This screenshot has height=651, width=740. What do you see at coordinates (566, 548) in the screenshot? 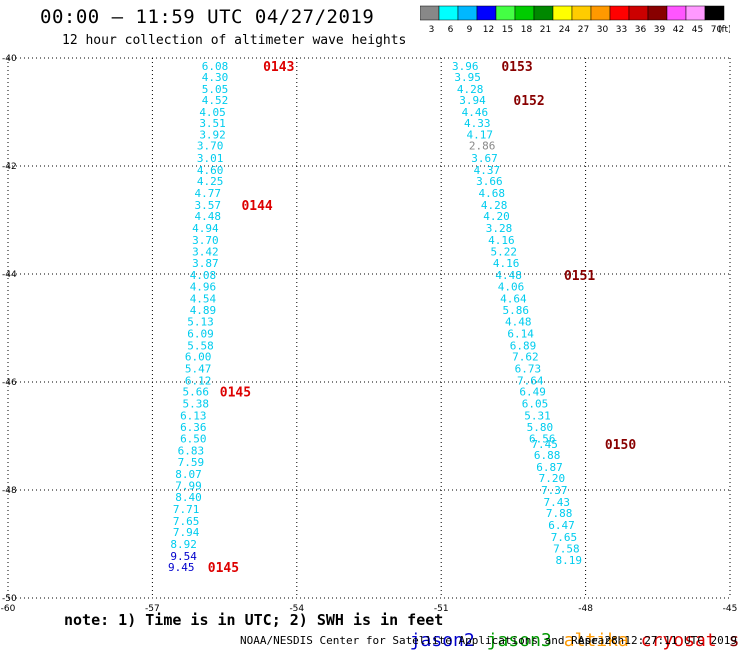
I see `wave-height-value: 7.58` at bounding box center [566, 548].